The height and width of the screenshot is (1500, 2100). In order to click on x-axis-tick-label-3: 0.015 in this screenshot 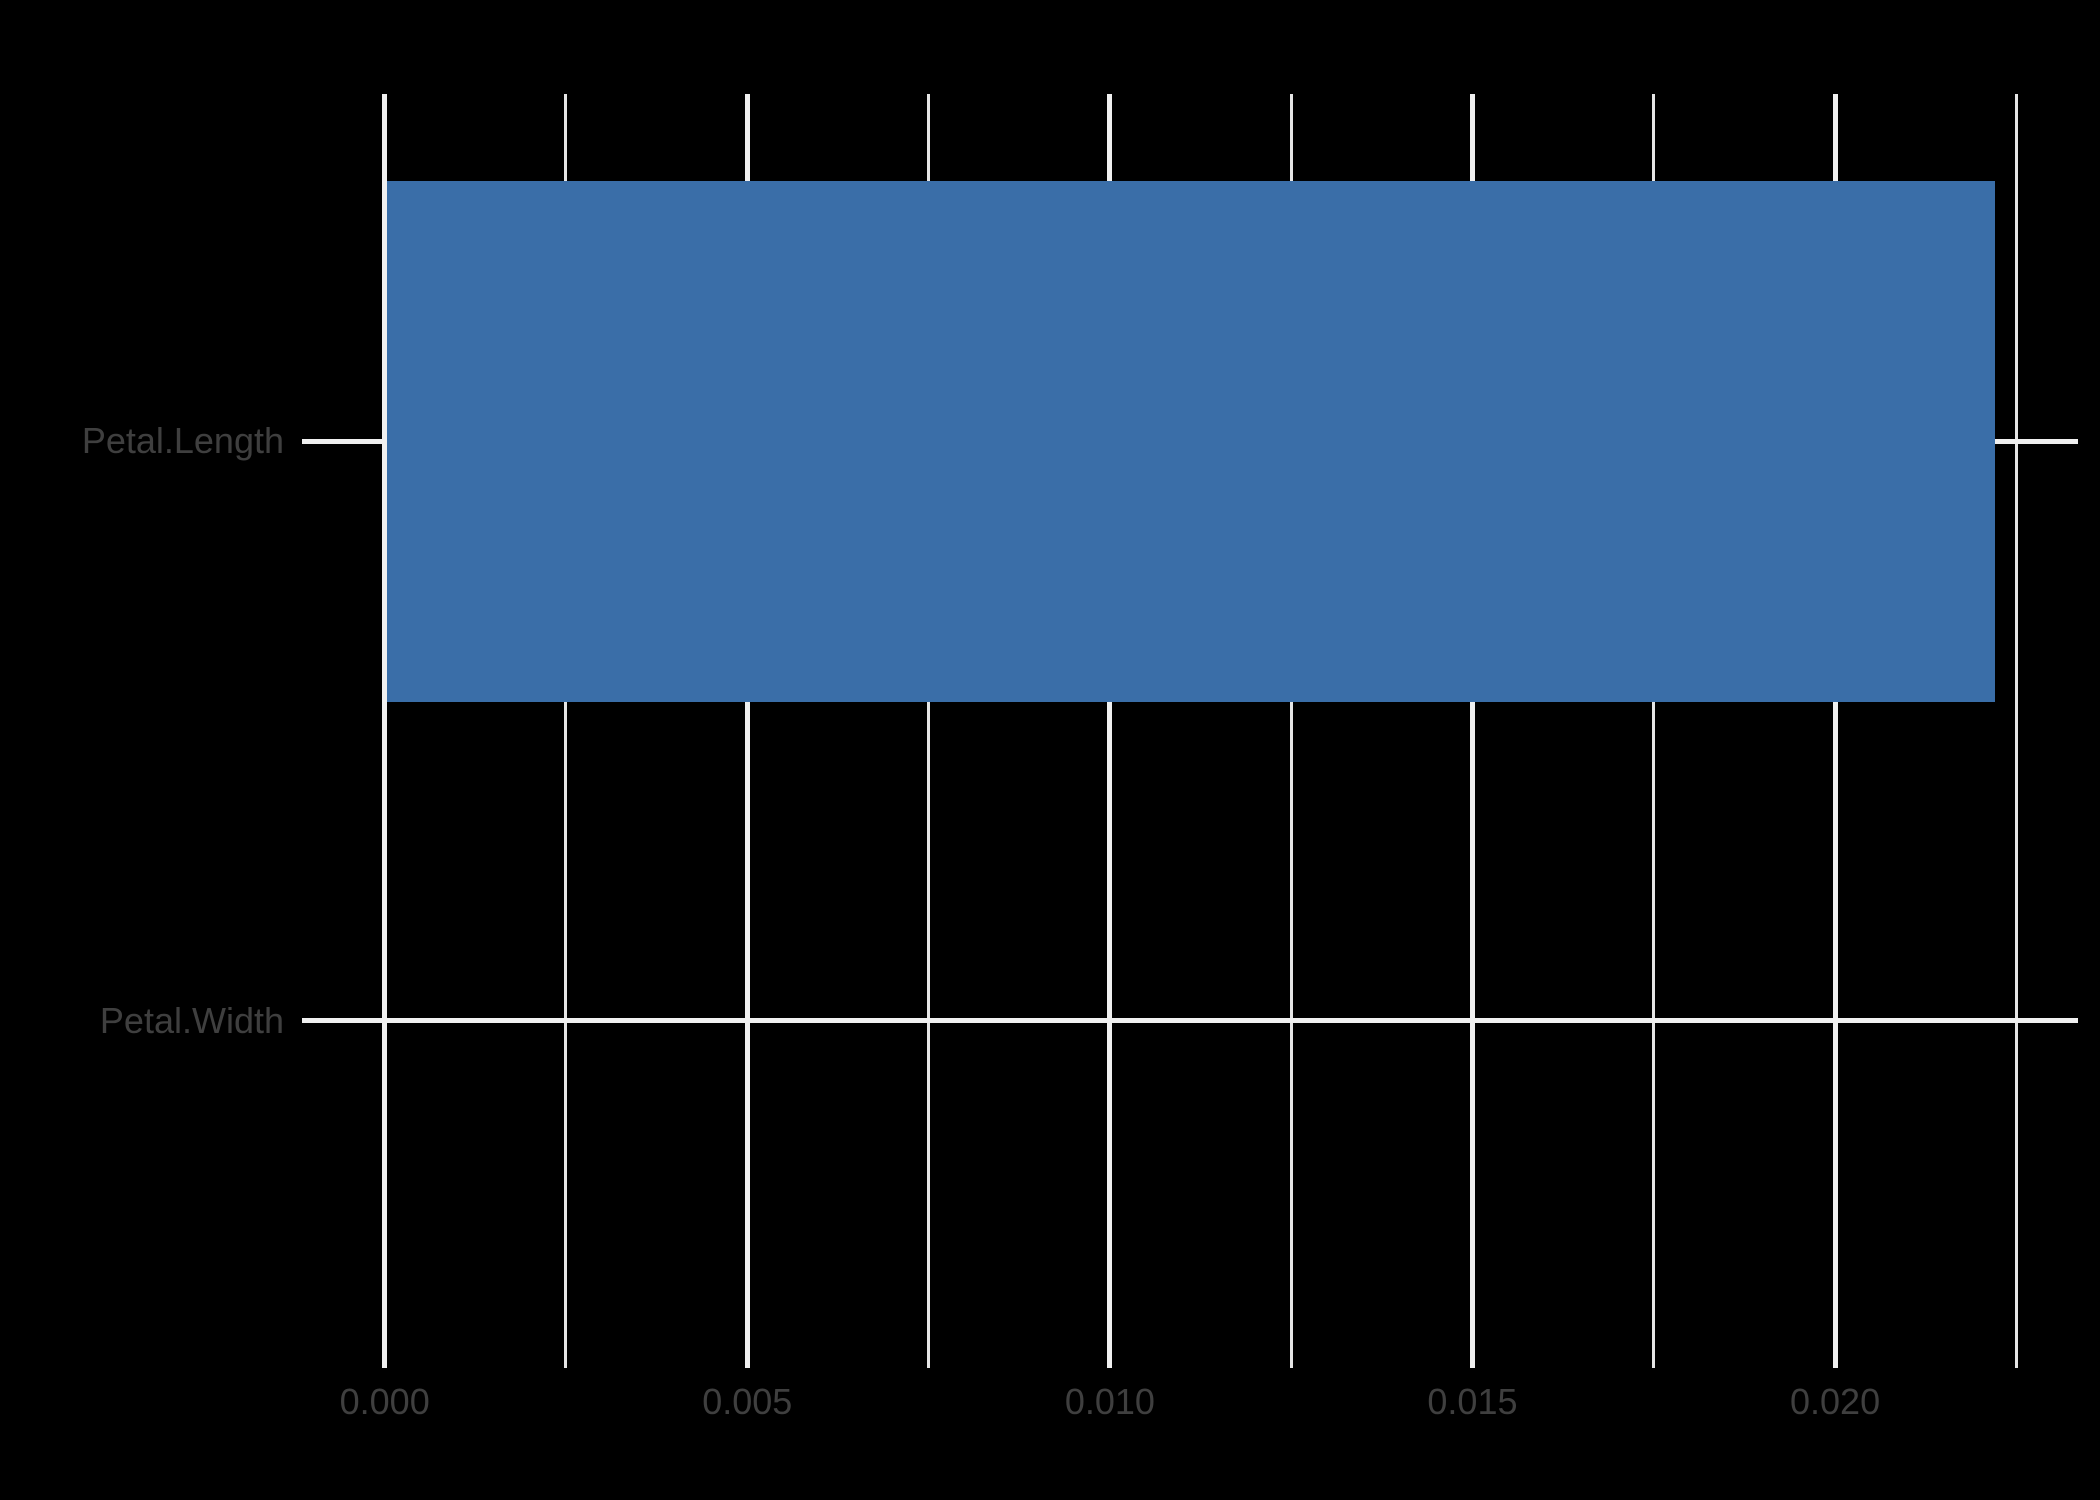, I will do `click(1472, 1401)`.